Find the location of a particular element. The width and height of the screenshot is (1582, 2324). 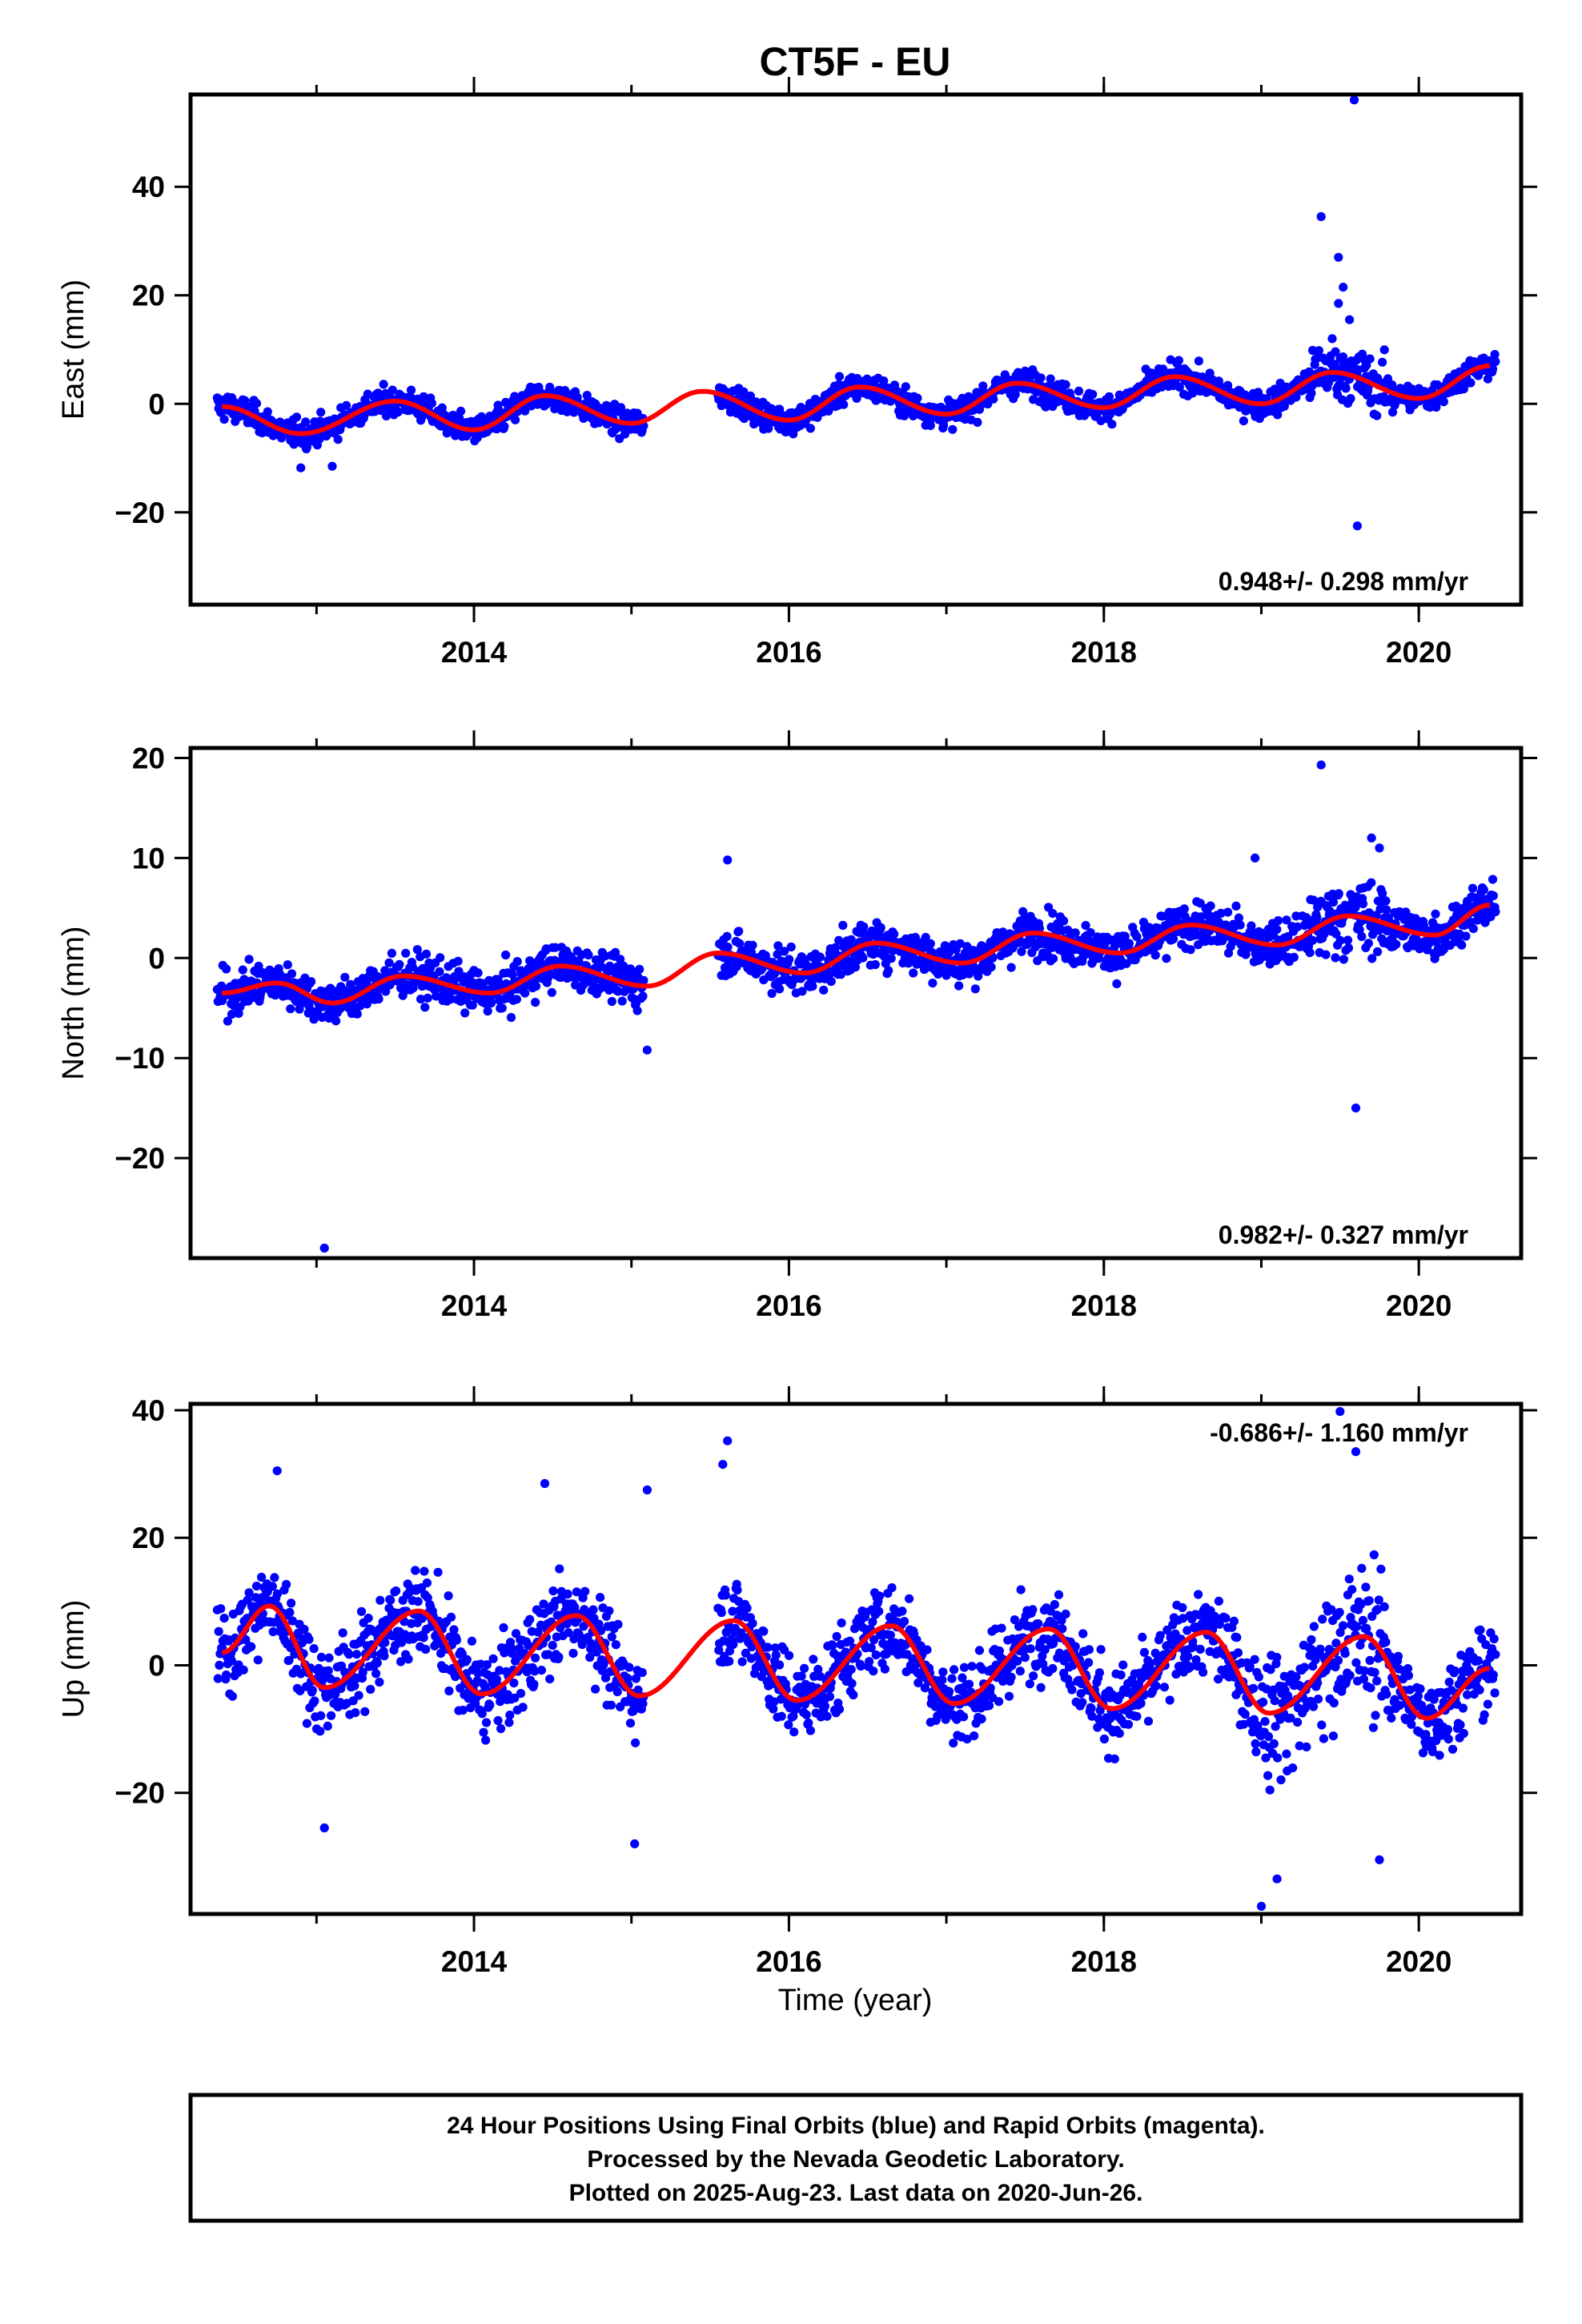

north-model-curve is located at coordinates (856, 954).